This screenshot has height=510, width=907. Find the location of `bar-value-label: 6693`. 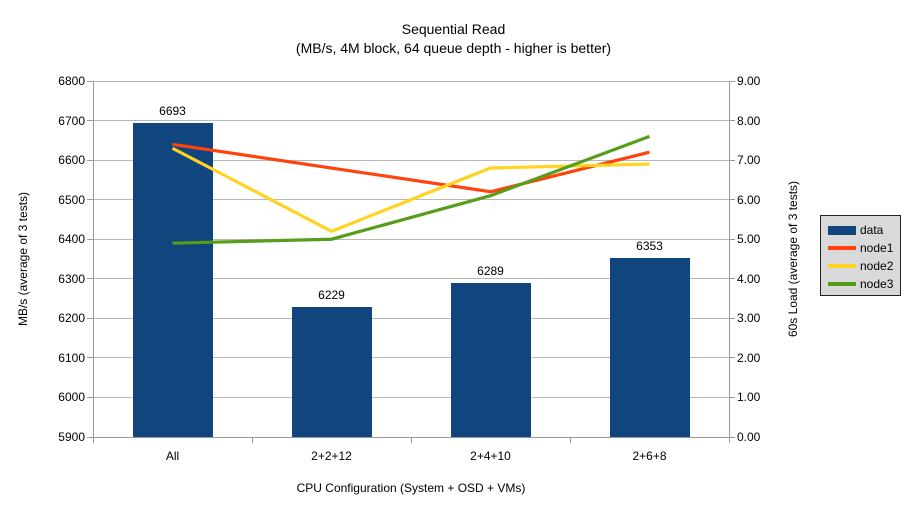

bar-value-label: 6693 is located at coordinates (172, 111).